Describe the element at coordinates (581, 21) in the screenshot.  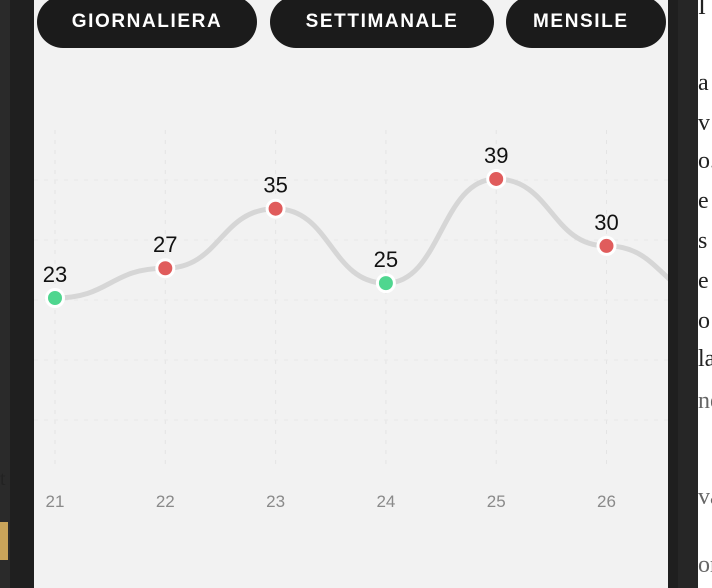
I see `tab-monthly-label: MENSILE` at that location.